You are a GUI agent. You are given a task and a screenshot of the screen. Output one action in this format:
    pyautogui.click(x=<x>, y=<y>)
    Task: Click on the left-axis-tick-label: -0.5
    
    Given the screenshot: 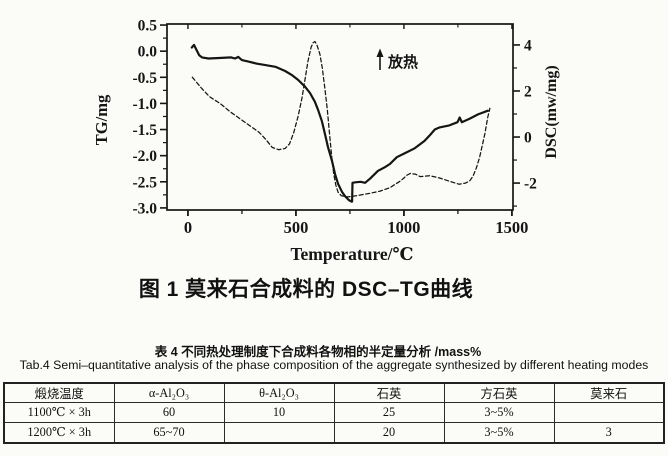 What is the action you would take?
    pyautogui.click(x=144, y=78)
    